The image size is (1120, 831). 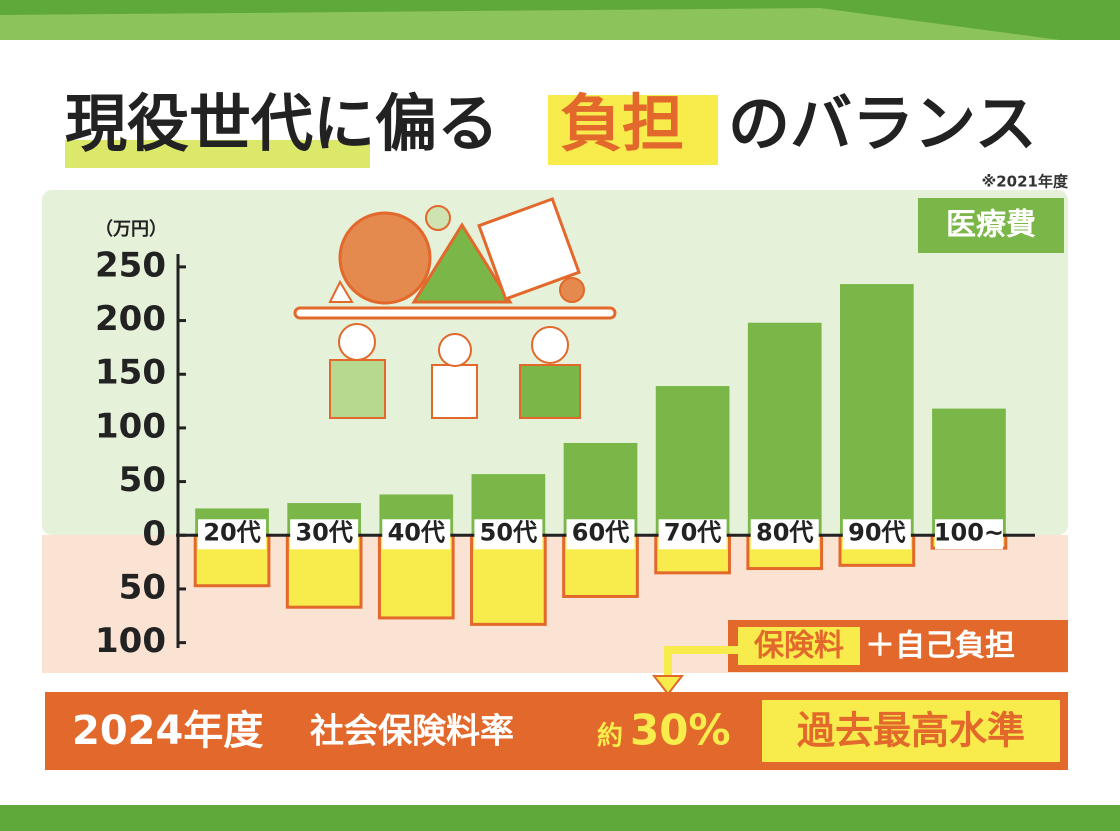 I want to click on title-1: 現役世代に偏る, so click(x=282, y=123).